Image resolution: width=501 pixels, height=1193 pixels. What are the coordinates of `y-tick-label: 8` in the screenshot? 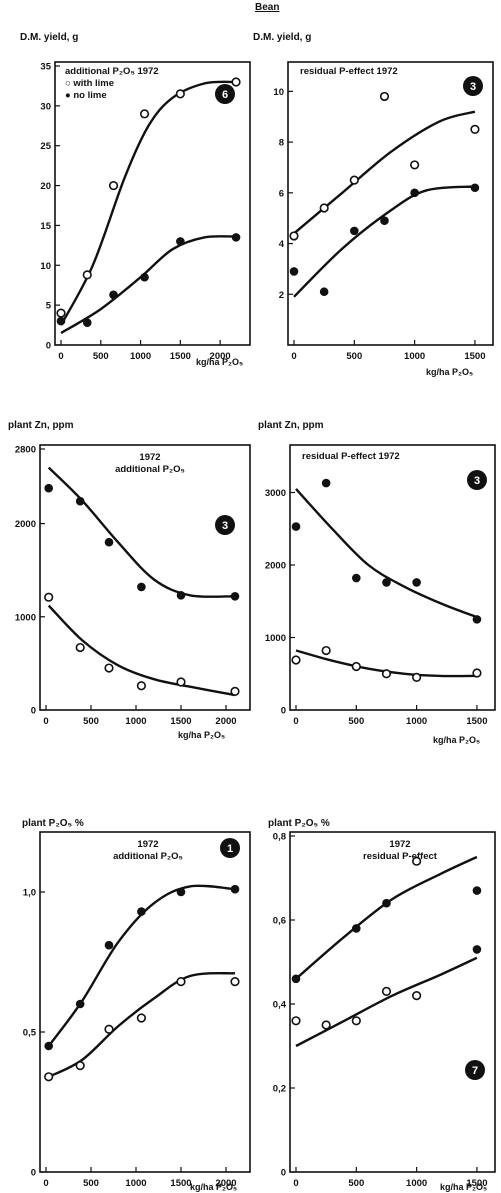 It's located at (281, 143).